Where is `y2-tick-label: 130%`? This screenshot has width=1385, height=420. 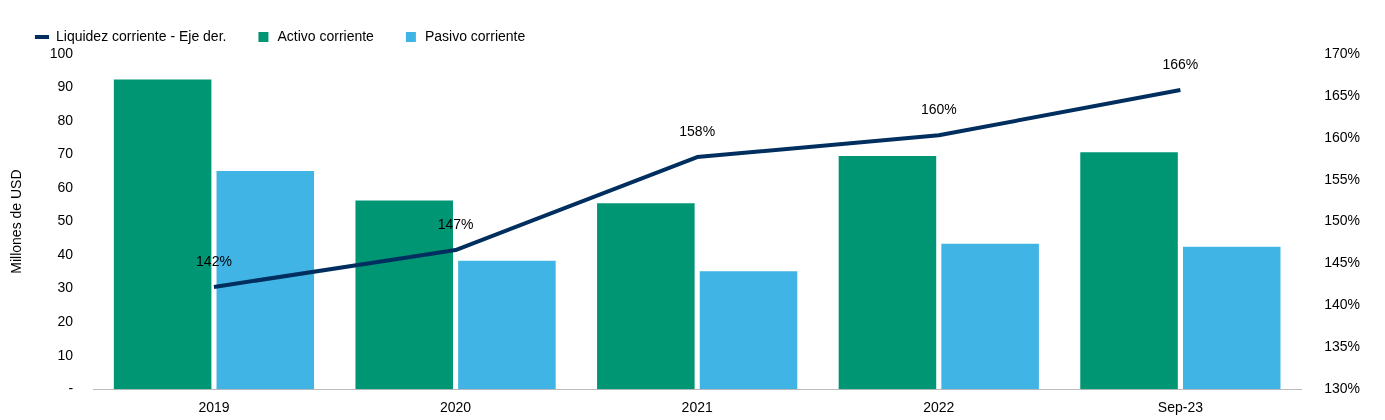 y2-tick-label: 130% is located at coordinates (1342, 388).